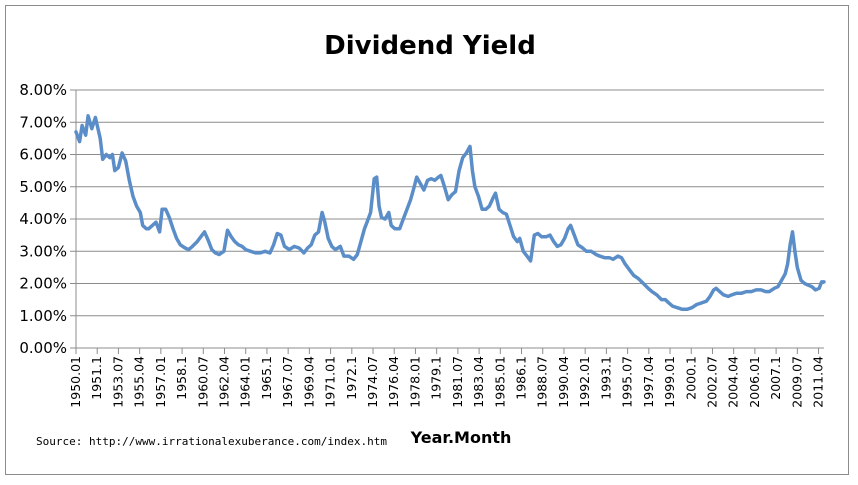 The image size is (858, 485). I want to click on y-tick-label: 7.00%, so click(43, 122).